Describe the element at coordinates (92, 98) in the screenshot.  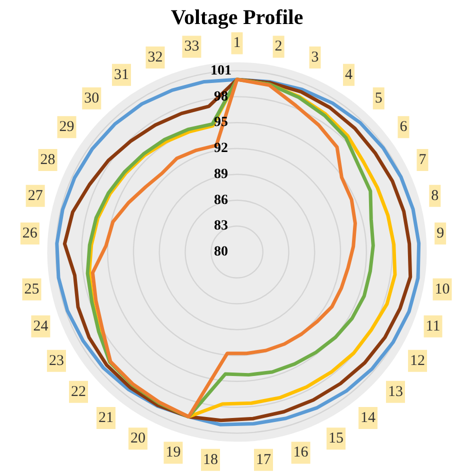
I see `spoke-label: 30` at that location.